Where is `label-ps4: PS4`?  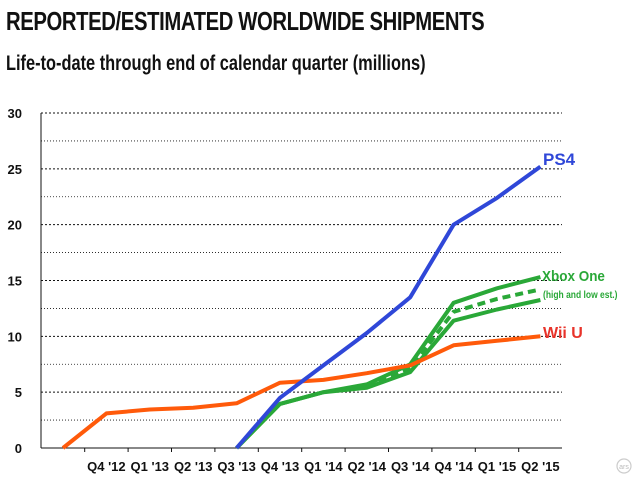
label-ps4: PS4 is located at coordinates (559, 159).